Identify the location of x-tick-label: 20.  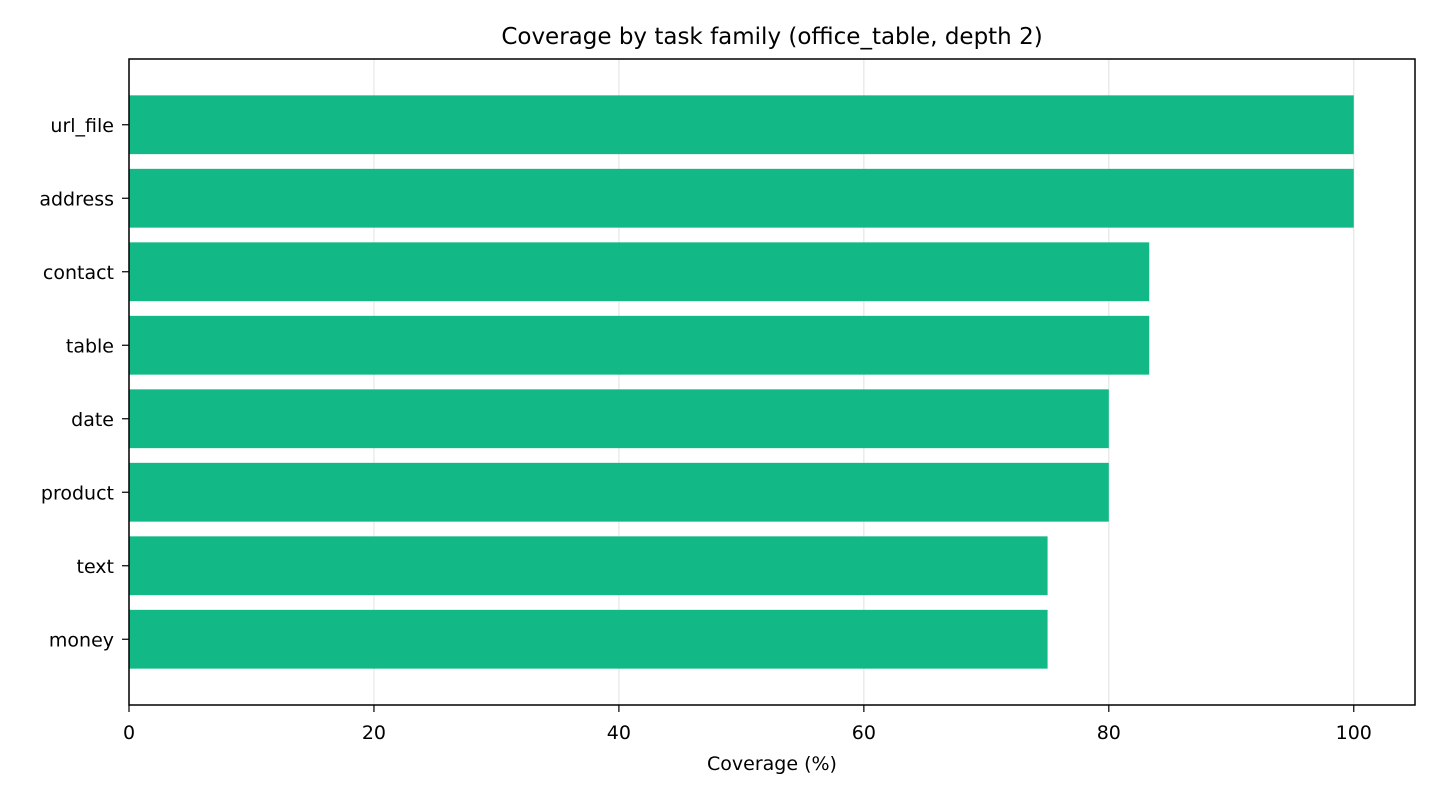
(374, 733).